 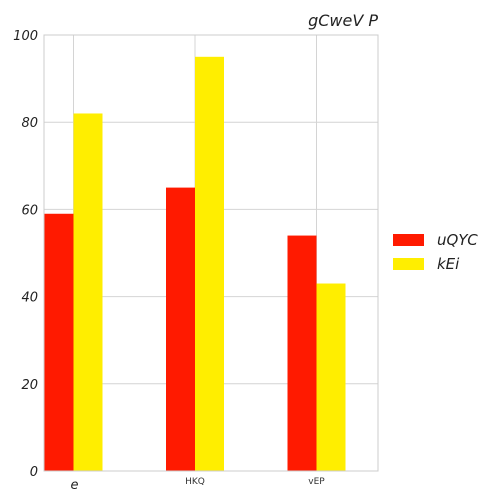 What do you see at coordinates (435, 252) in the screenshot?
I see `legend: uQYC kEi` at bounding box center [435, 252].